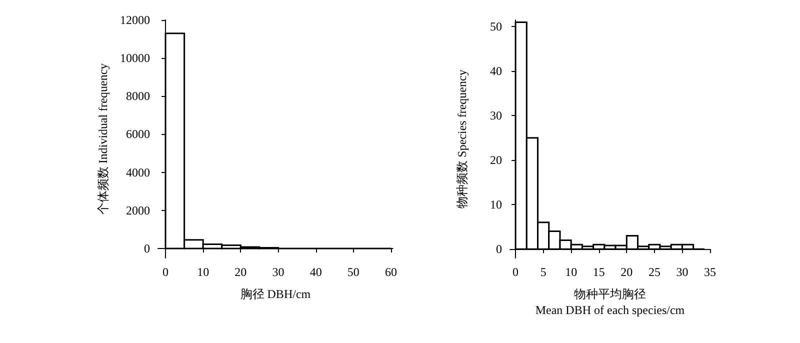 Image resolution: width=800 pixels, height=343 pixels. What do you see at coordinates (543, 272) in the screenshot?
I see `x-tick-label: 5` at bounding box center [543, 272].